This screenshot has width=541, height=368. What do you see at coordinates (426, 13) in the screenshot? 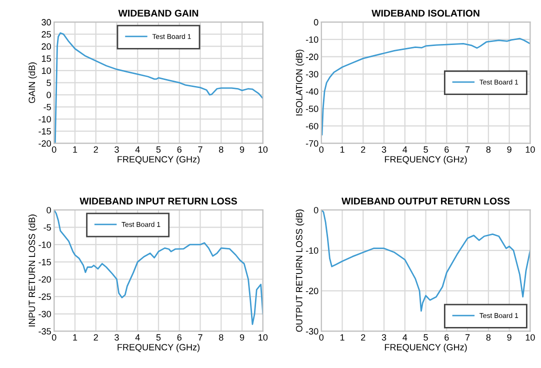
I see `chart-title: WIDEBAND ISOLATION` at bounding box center [426, 13].